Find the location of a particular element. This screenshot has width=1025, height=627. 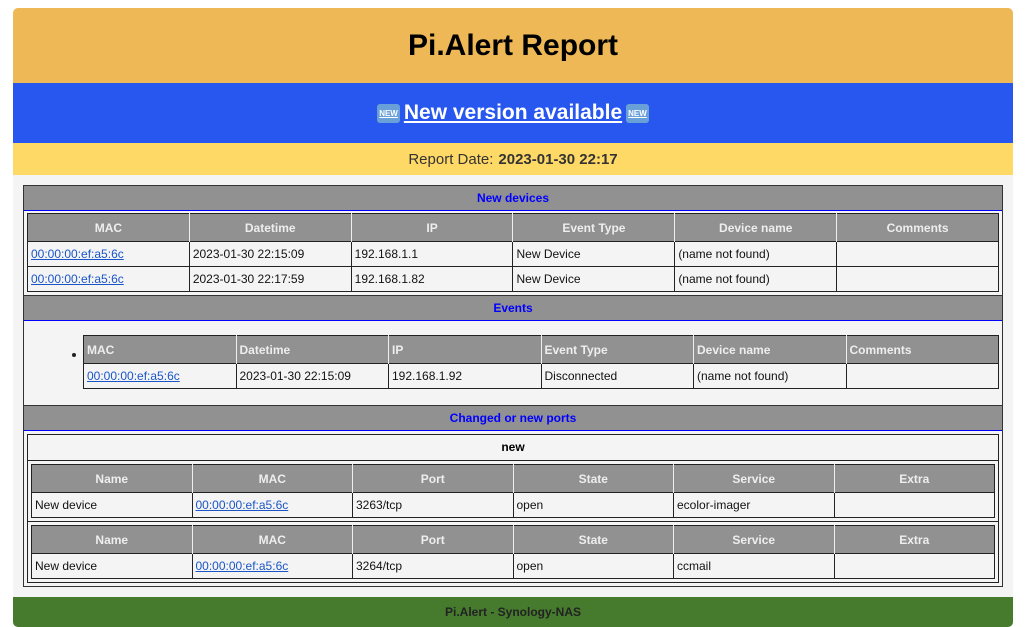

divider is located at coordinates (513, 521).